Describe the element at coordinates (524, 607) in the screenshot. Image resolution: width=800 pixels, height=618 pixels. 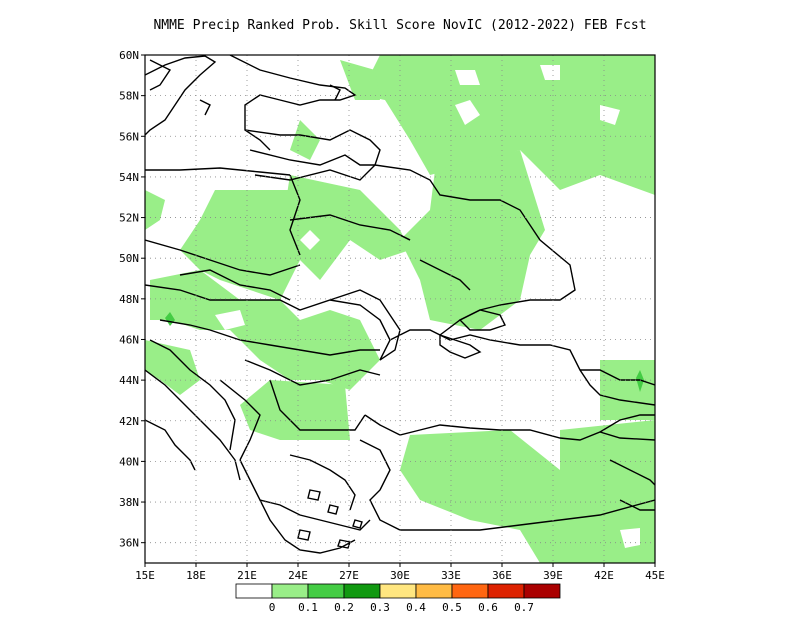
I see `colorbar-label: 0.7` at that location.